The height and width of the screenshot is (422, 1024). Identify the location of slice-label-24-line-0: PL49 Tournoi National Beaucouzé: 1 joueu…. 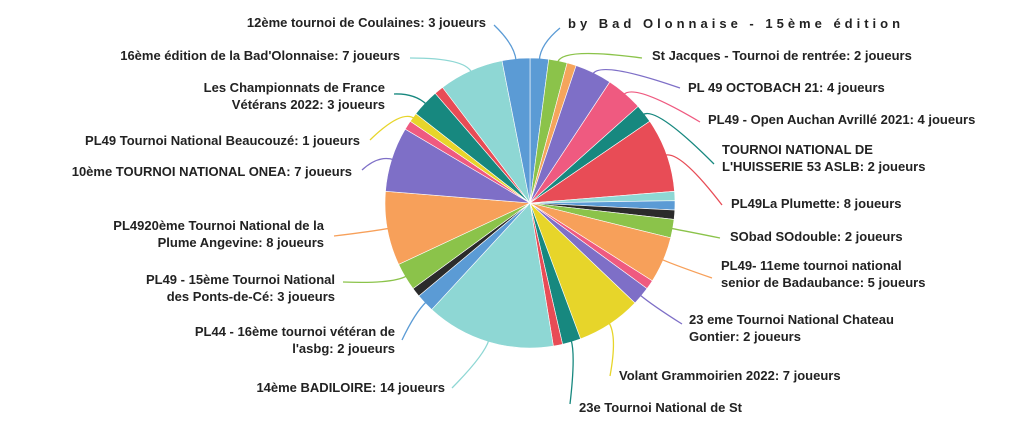
(222, 140).